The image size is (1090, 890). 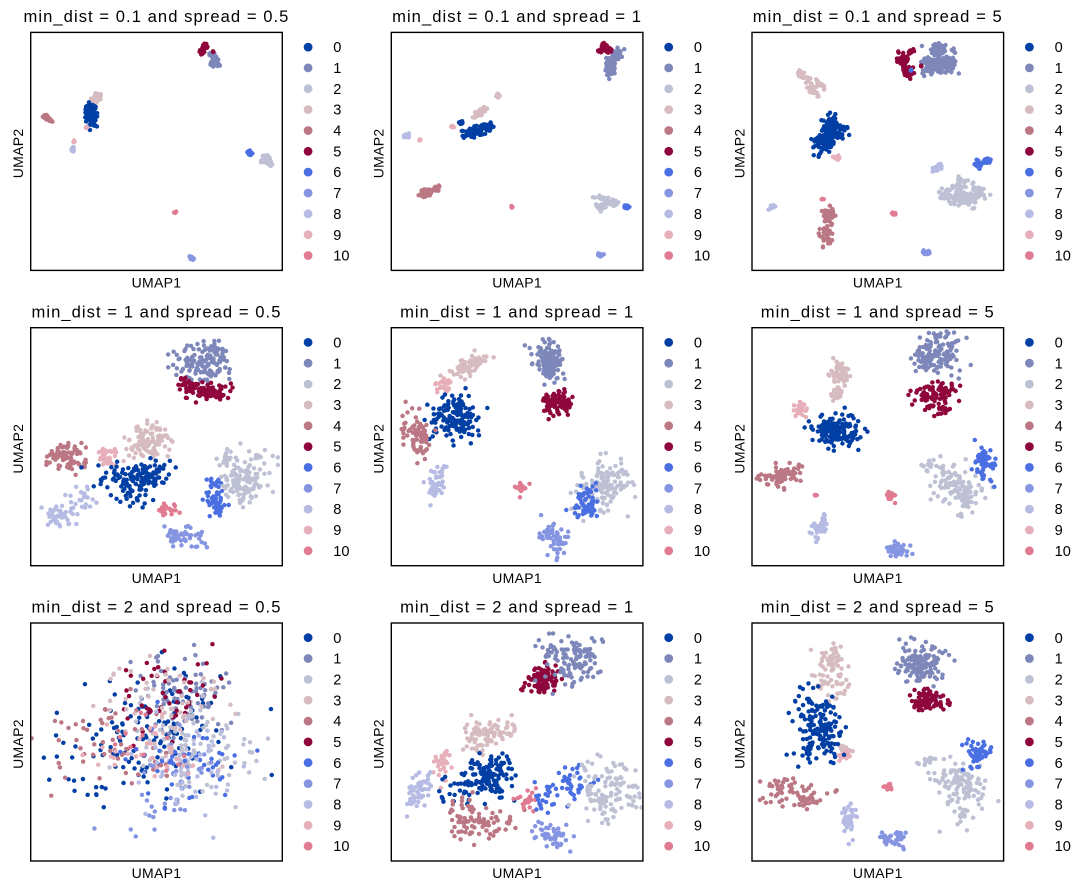 What do you see at coordinates (157, 16) in the screenshot?
I see `svg-text:min_dist = 0.1 and spread = 0.: min_dist = 0.1 and spread = 0.5` at bounding box center [157, 16].